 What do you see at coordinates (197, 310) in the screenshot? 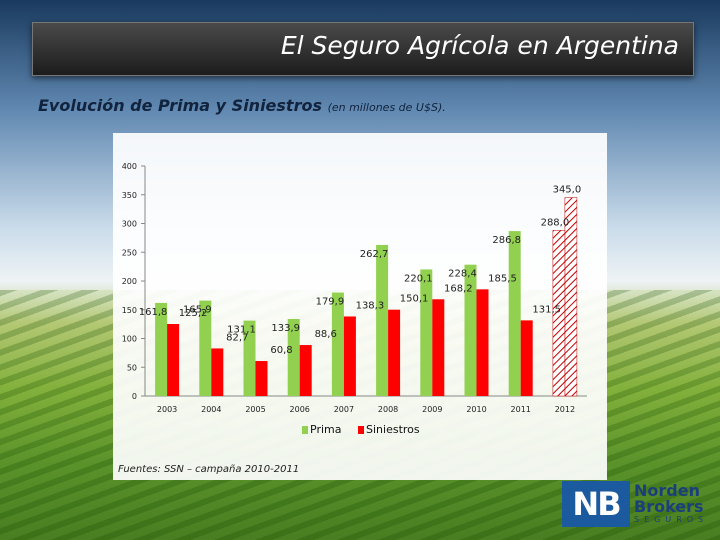
I see `prima-label-2004: 165,9` at bounding box center [197, 310].